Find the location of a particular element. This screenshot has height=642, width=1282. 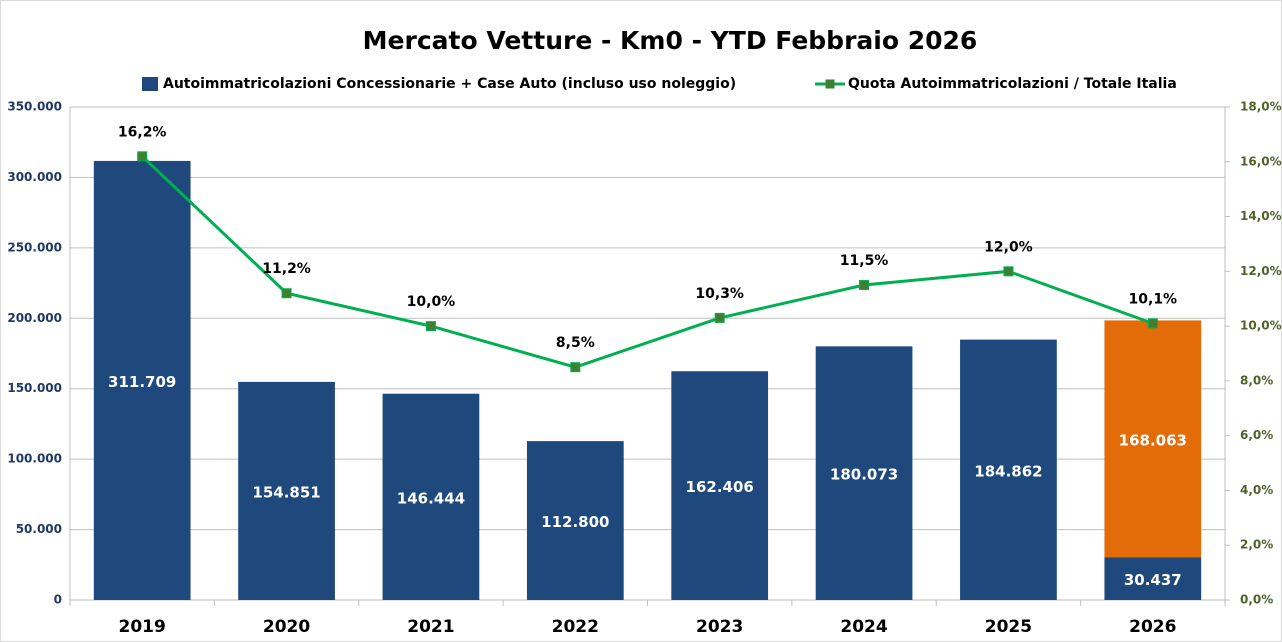

bar-value-label: 162.406 is located at coordinates (720, 487).